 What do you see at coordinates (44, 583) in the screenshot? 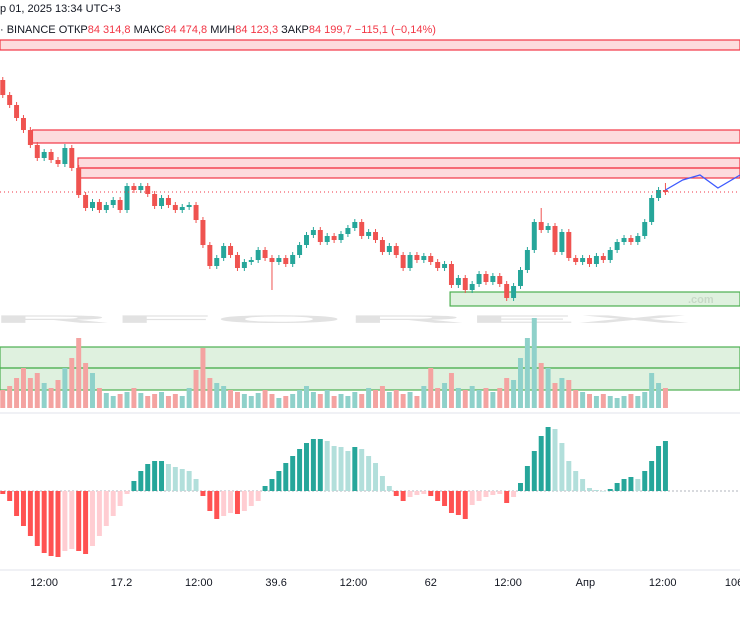
I see `x-tick-label: 12:00` at bounding box center [44, 583].